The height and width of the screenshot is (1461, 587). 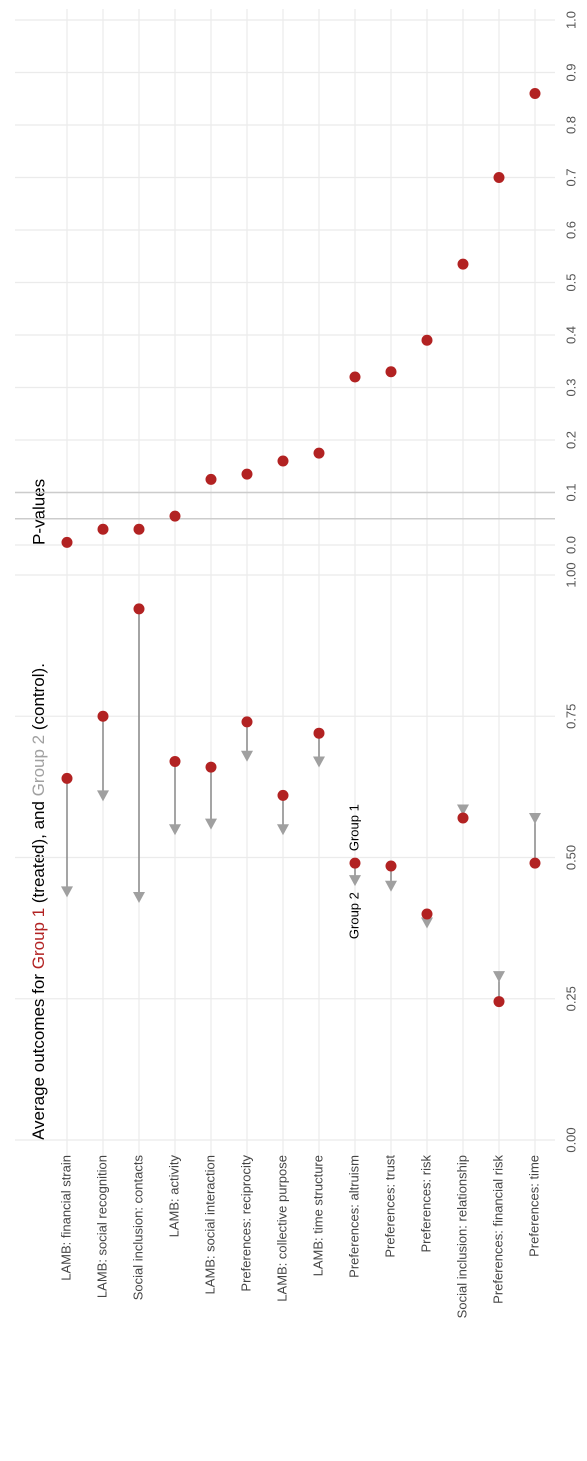 I want to click on x-tick-label: 0.50, so click(x=570, y=857).